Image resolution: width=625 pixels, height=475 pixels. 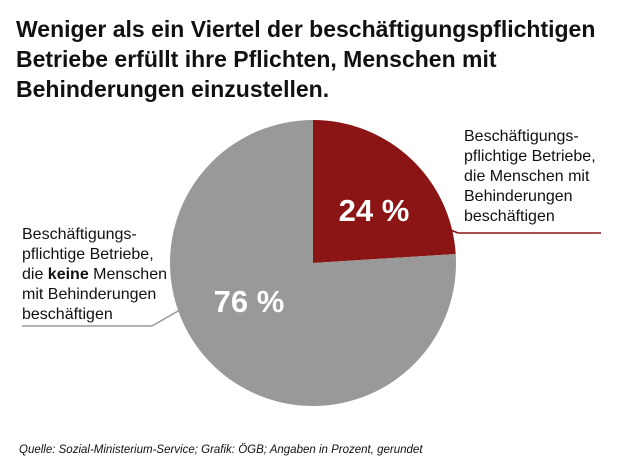 What do you see at coordinates (35, 274) in the screenshot?
I see `label-not-employing-line-3-pre: die` at bounding box center [35, 274].